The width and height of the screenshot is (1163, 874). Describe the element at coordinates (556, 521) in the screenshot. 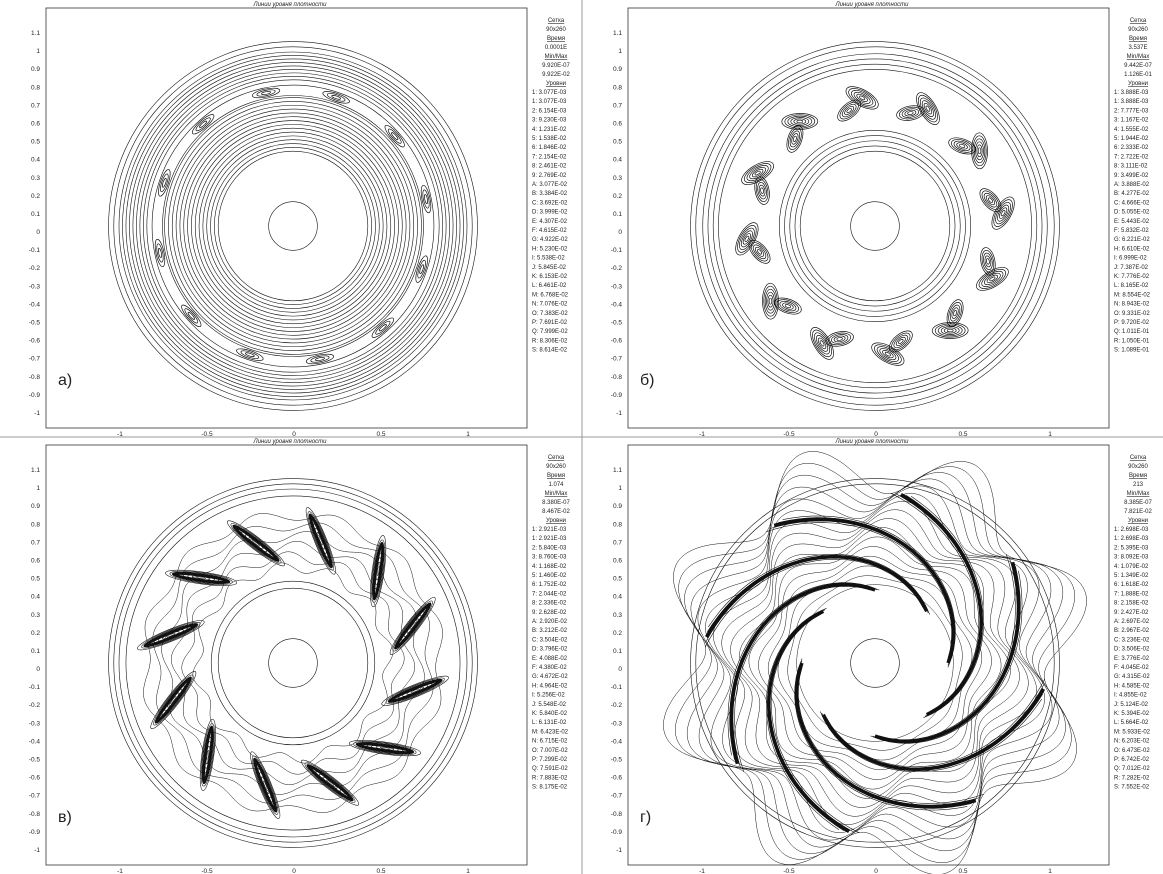

I see `legend-text: Уровни` at that location.